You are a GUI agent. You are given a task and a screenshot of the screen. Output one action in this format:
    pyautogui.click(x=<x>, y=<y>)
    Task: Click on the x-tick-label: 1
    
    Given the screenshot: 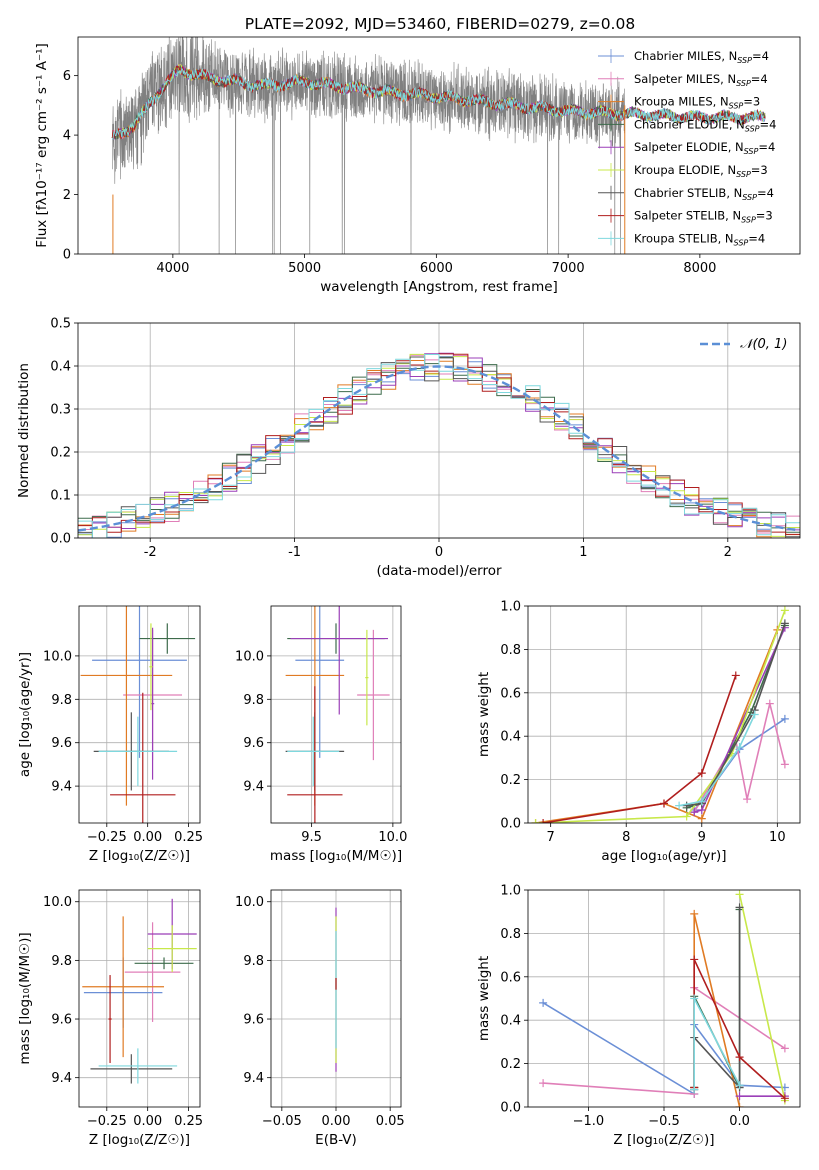 What is the action you would take?
    pyautogui.click(x=583, y=552)
    